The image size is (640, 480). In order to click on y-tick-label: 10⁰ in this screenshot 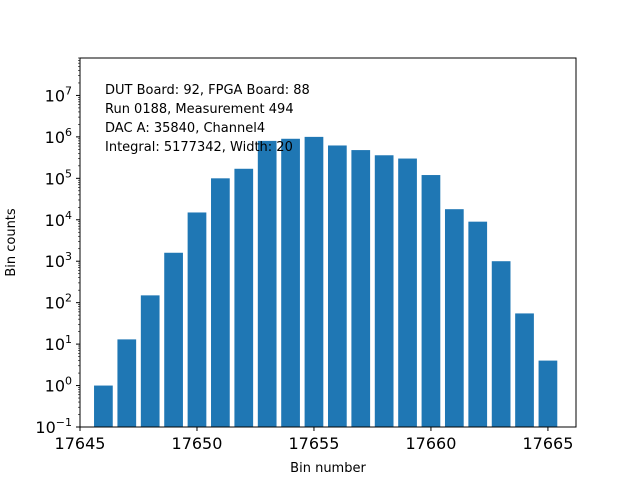, I will do `click(58, 385)`.